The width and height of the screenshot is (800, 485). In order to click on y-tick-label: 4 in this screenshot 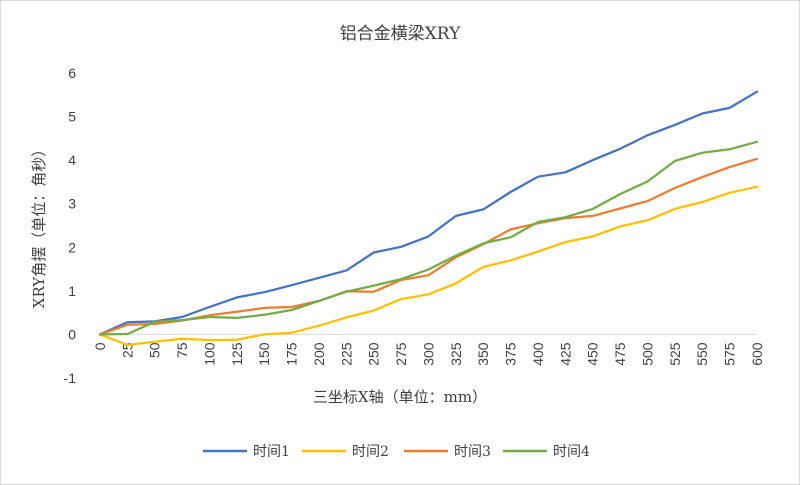, I will do `click(72, 160)`.